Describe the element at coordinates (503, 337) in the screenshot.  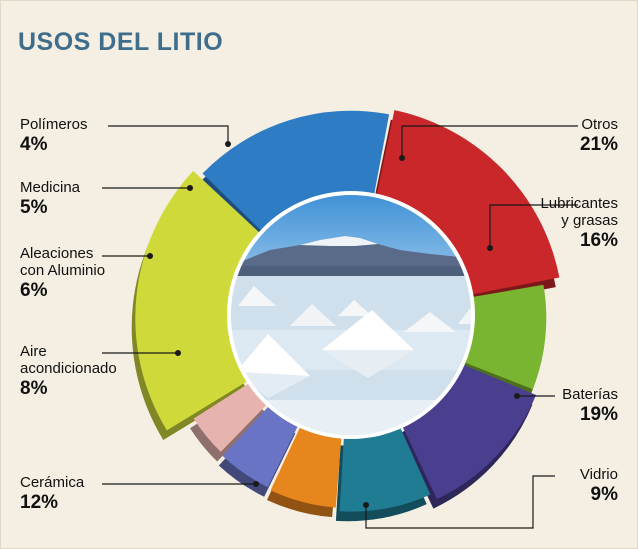
I see `slice-vidrio` at that location.